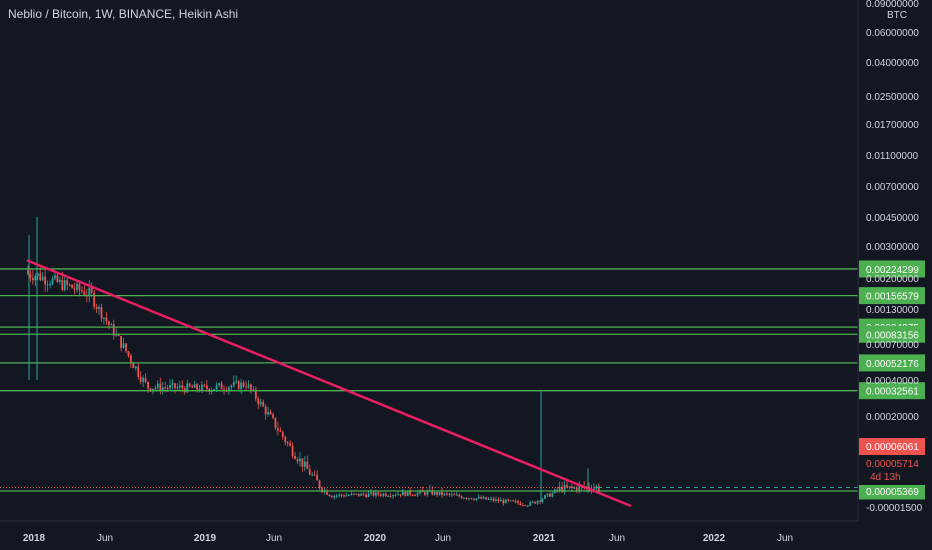 This screenshot has width=932, height=550. Describe the element at coordinates (892, 470) in the screenshot. I see `current-price-badge: 0.00005714 4d 13h` at that location.